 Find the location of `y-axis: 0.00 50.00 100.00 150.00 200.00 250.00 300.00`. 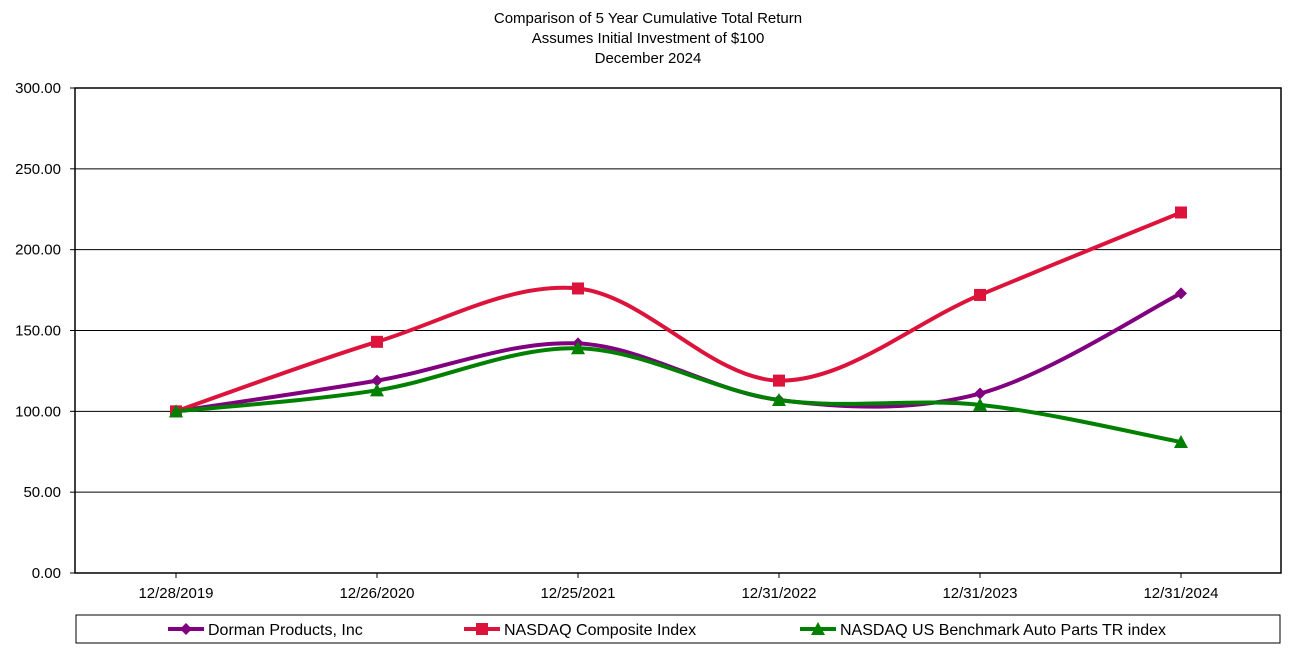

y-axis: 0.00 50.00 100.00 150.00 200.00 250.00 300.00 is located at coordinates (45, 331).